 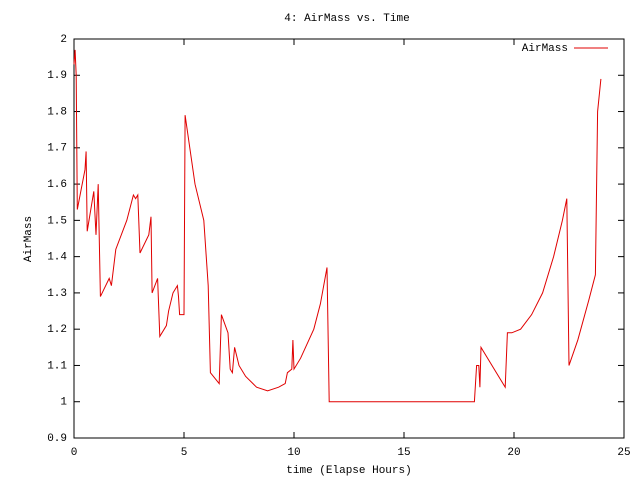 I want to click on y-tick-label: 1.1, so click(x=57, y=366).